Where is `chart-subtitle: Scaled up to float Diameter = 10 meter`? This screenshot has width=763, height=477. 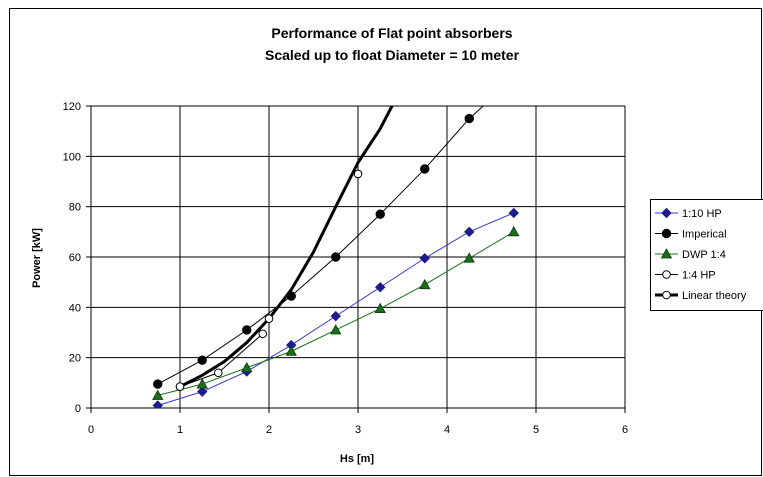 chart-subtitle: Scaled up to float Diameter = 10 meter is located at coordinates (392, 55).